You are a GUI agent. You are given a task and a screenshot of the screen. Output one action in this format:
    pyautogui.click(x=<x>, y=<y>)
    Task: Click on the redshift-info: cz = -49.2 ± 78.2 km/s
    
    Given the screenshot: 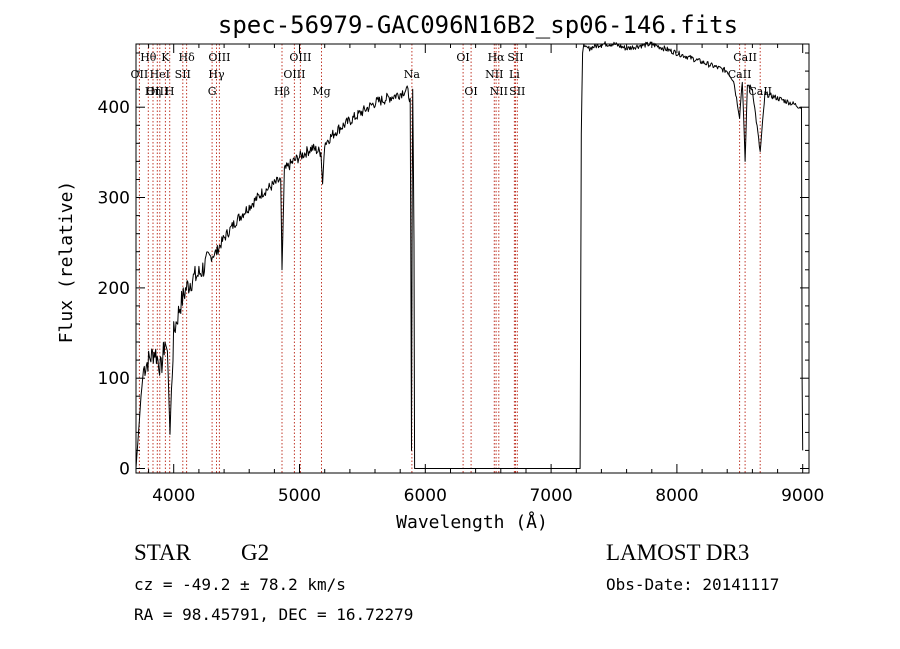 What is the action you would take?
    pyautogui.click(x=240, y=584)
    